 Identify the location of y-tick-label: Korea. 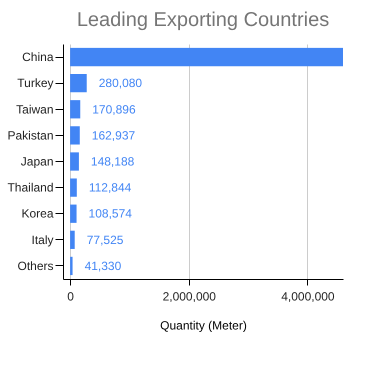
(37, 213).